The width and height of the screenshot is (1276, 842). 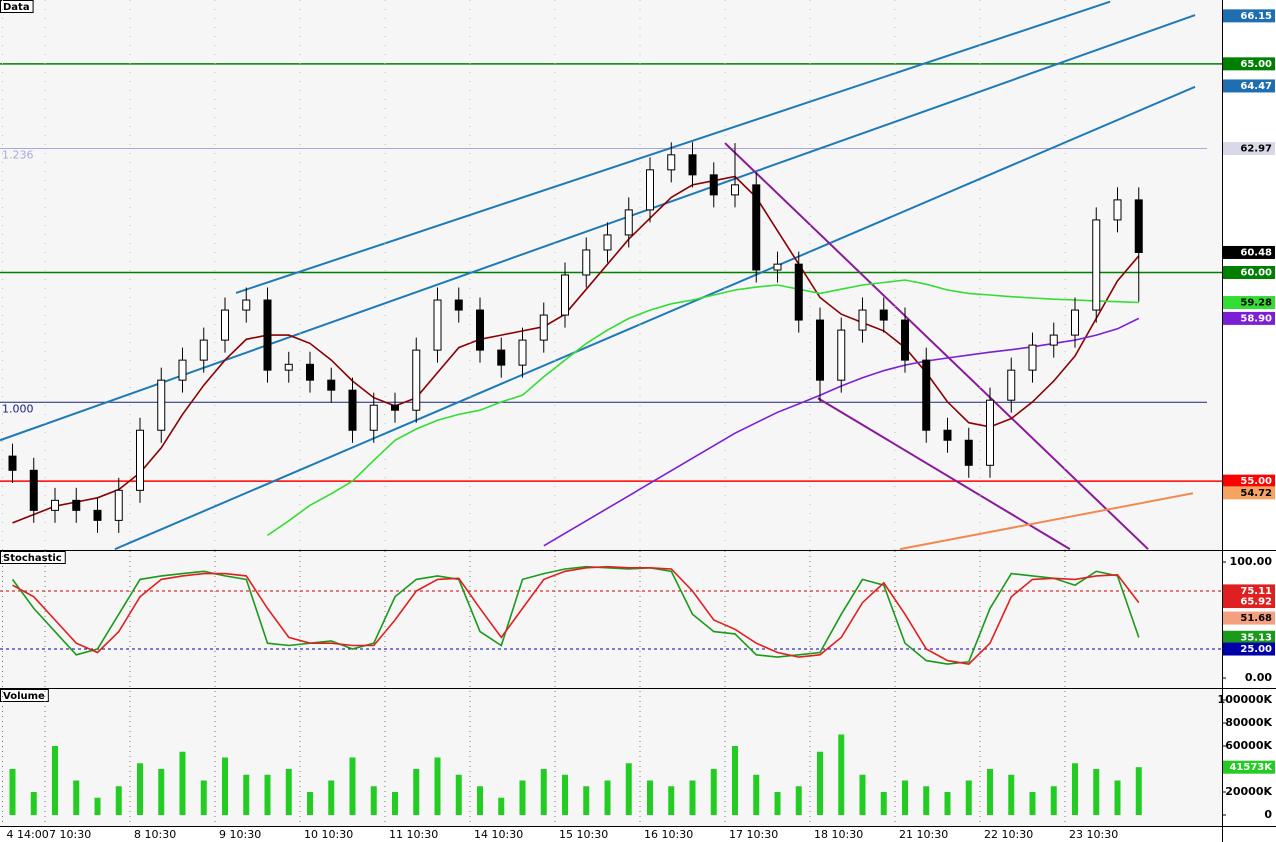 What do you see at coordinates (1256, 252) in the screenshot?
I see `price-tag-label: 60.48` at bounding box center [1256, 252].